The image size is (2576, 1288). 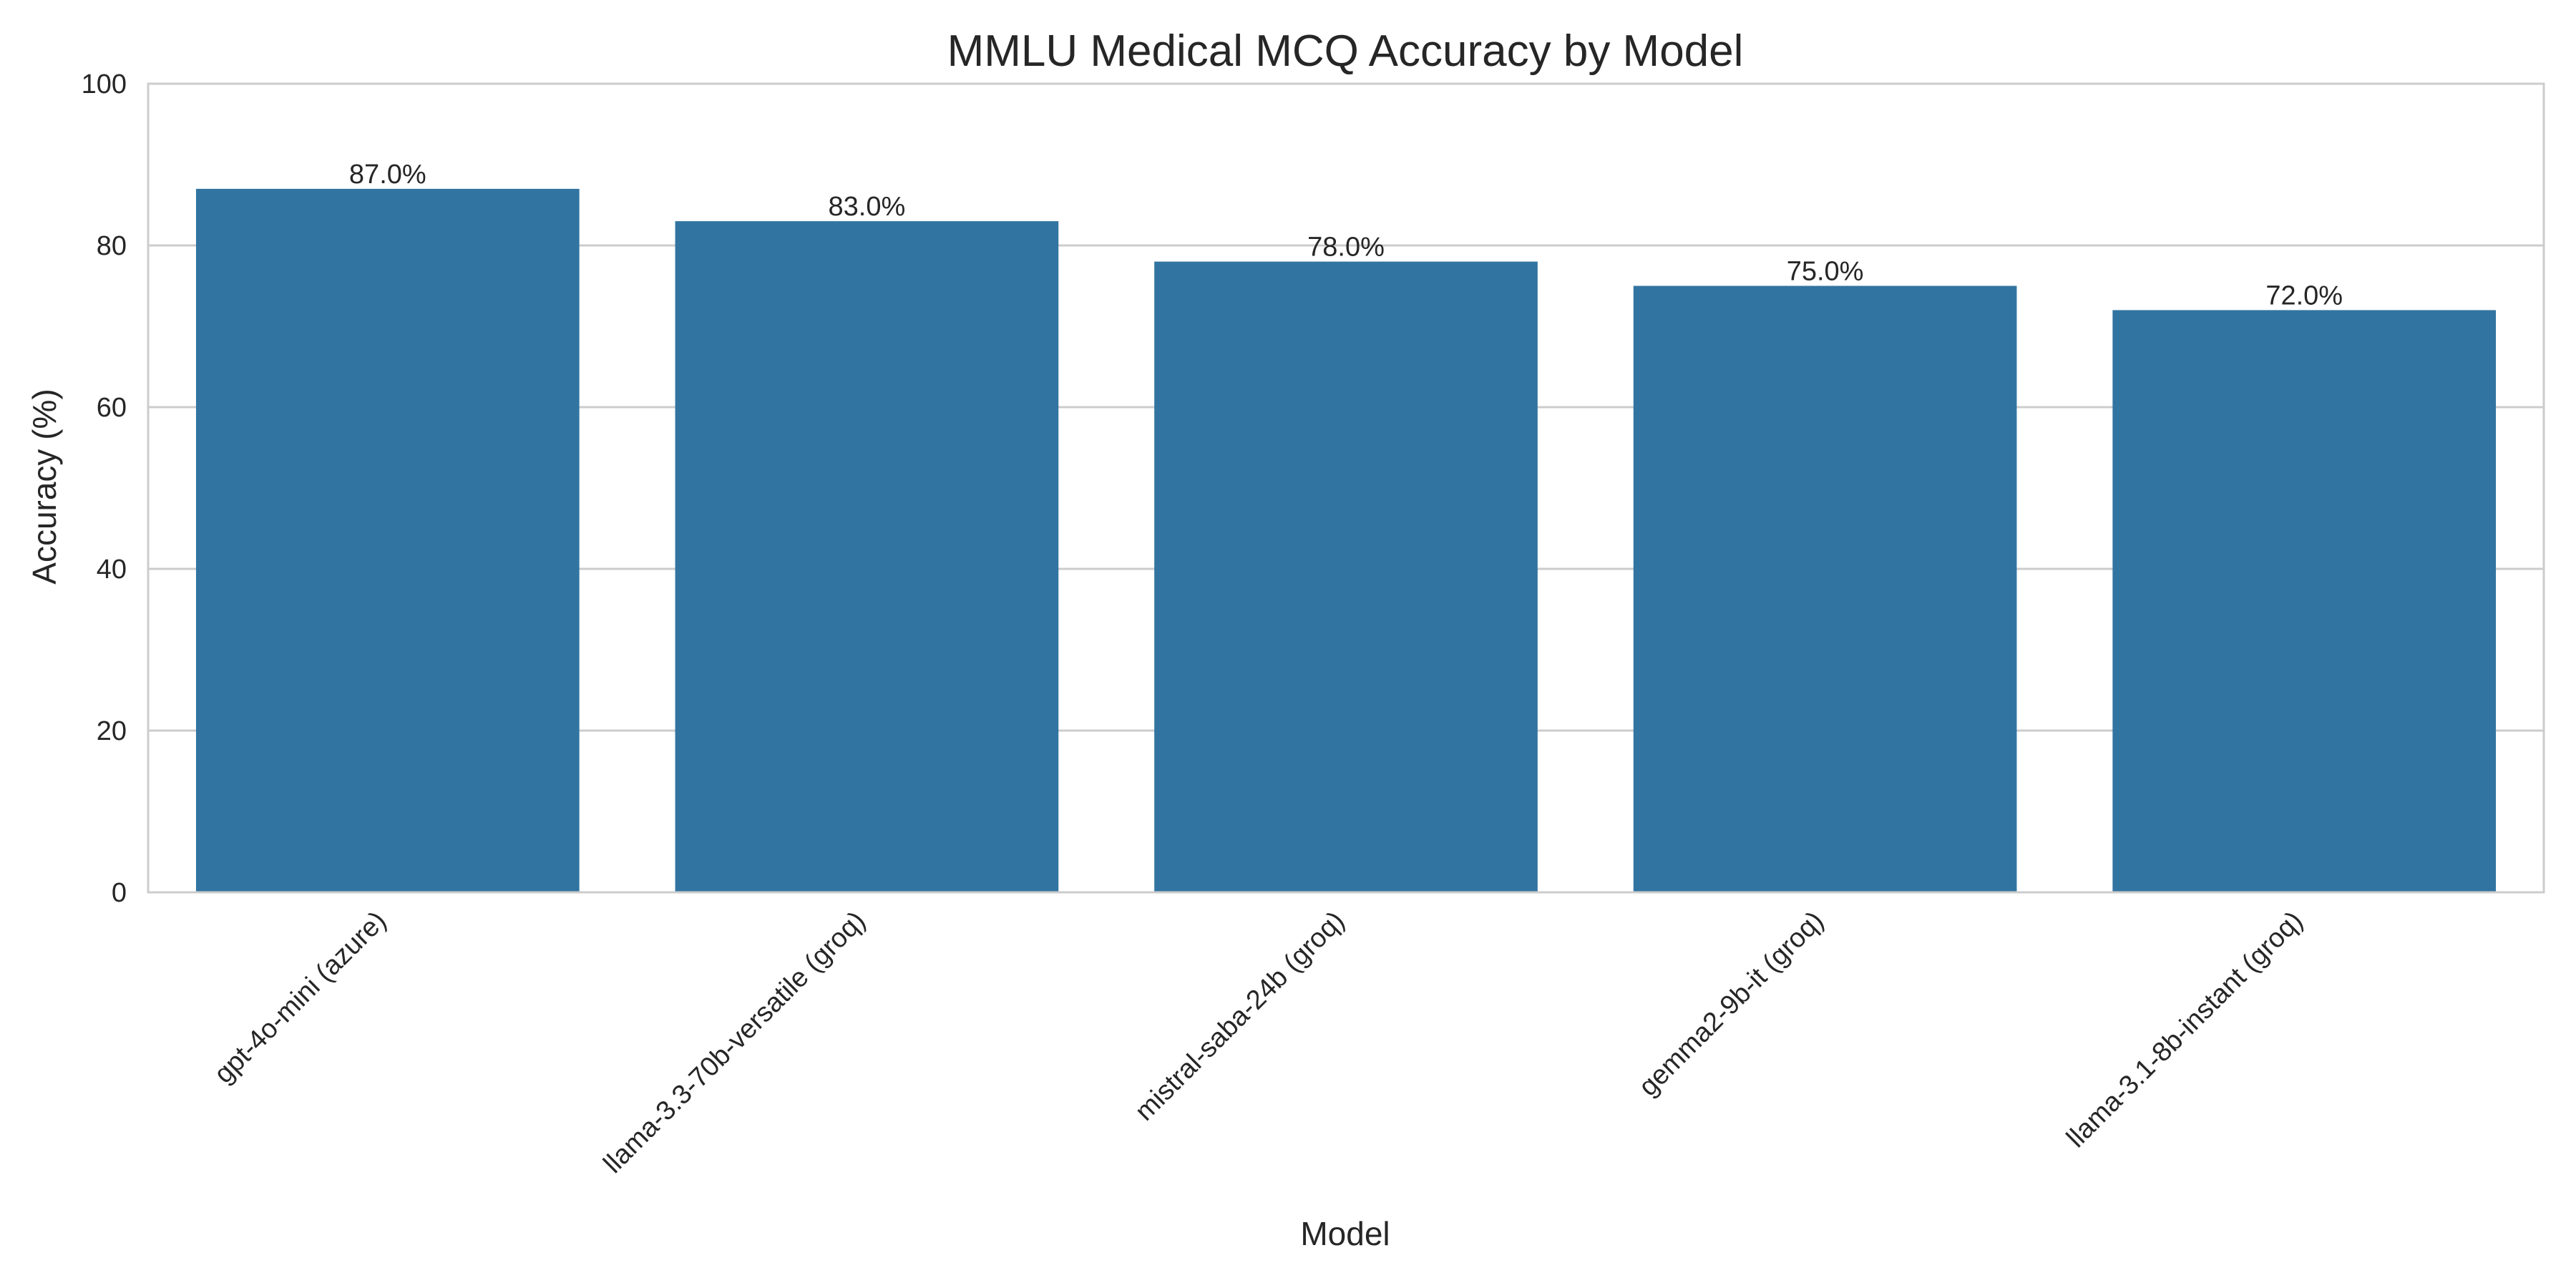 I want to click on y-tick-label: 100, so click(x=104, y=84).